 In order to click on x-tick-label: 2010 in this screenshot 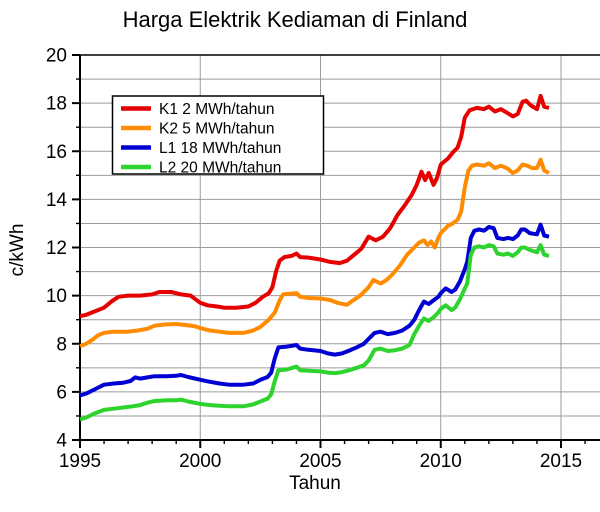, I will do `click(441, 461)`.